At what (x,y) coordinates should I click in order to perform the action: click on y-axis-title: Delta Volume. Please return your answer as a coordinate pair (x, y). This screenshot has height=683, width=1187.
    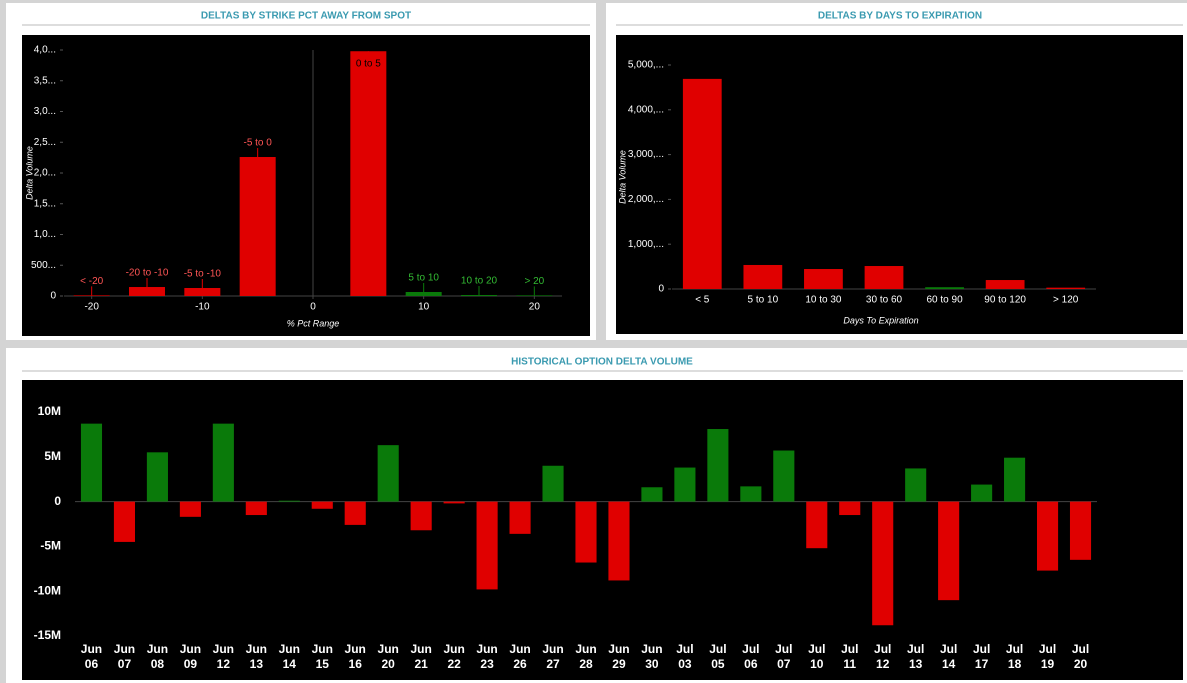
    Looking at the image, I should click on (622, 177).